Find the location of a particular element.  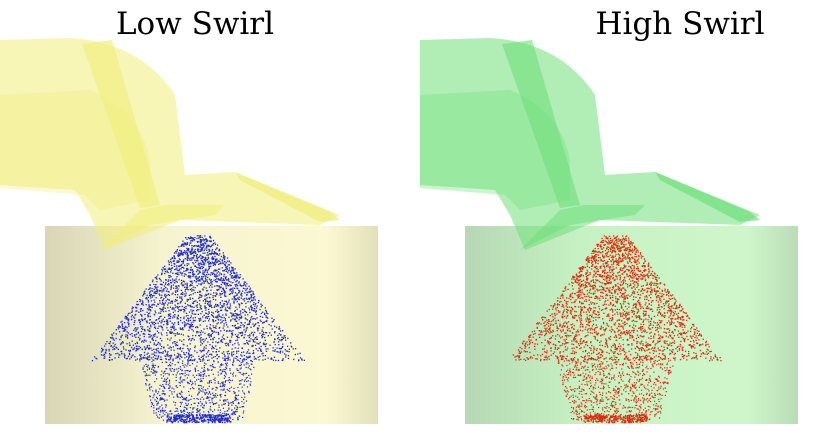

panel-title-low-swirl: Low Swirl is located at coordinates (195, 24).